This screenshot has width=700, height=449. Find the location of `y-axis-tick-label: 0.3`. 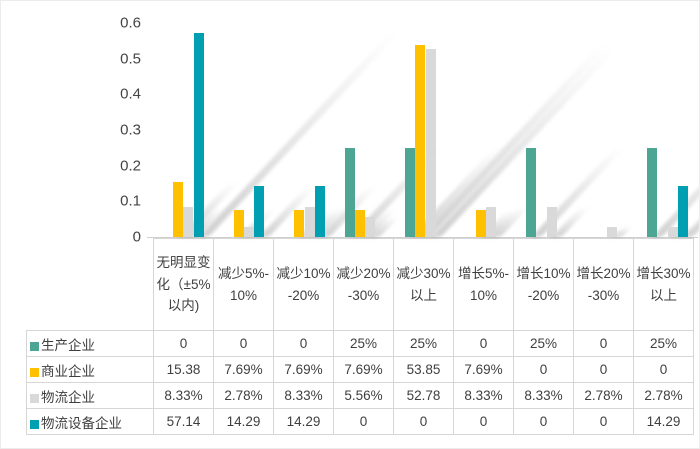

y-axis-tick-label: 0.3 is located at coordinates (130, 130).